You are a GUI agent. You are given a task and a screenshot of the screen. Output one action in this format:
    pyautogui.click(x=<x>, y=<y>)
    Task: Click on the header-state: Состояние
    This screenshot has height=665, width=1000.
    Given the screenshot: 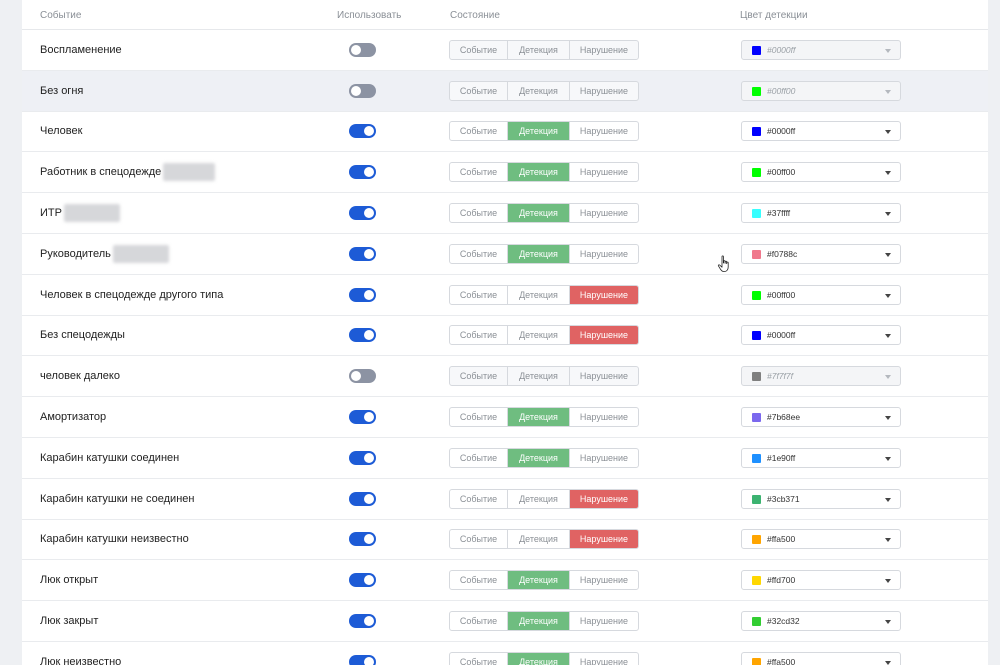 What is the action you would take?
    pyautogui.click(x=475, y=15)
    